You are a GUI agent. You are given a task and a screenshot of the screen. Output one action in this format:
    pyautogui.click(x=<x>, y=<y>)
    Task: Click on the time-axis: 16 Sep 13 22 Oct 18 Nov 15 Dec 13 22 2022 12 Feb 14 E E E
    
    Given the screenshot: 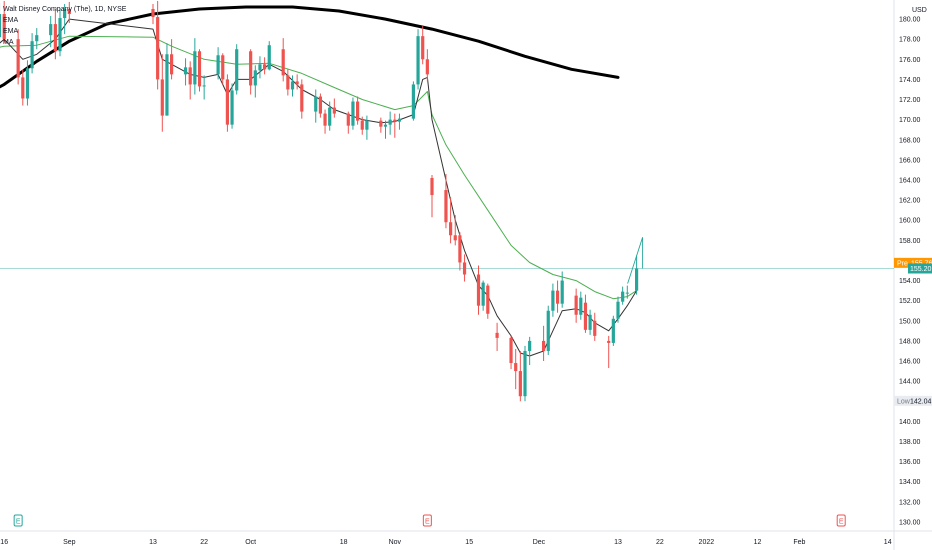 What is the action you would take?
    pyautogui.click(x=446, y=530)
    